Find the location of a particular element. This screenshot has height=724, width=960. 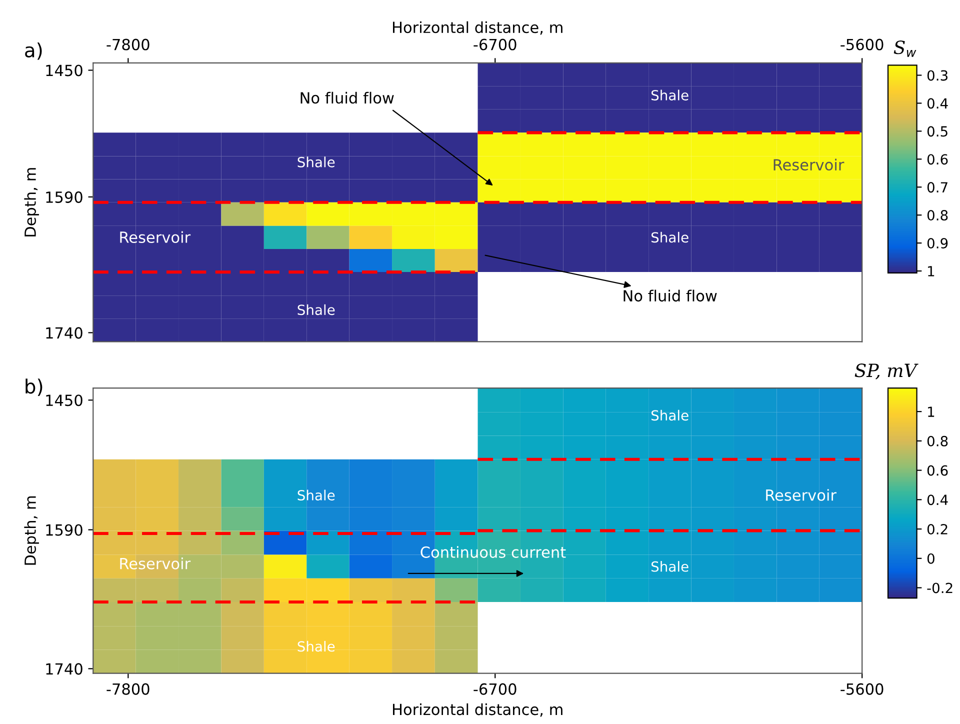

color-bar-label: 0.9 is located at coordinates (937, 243).